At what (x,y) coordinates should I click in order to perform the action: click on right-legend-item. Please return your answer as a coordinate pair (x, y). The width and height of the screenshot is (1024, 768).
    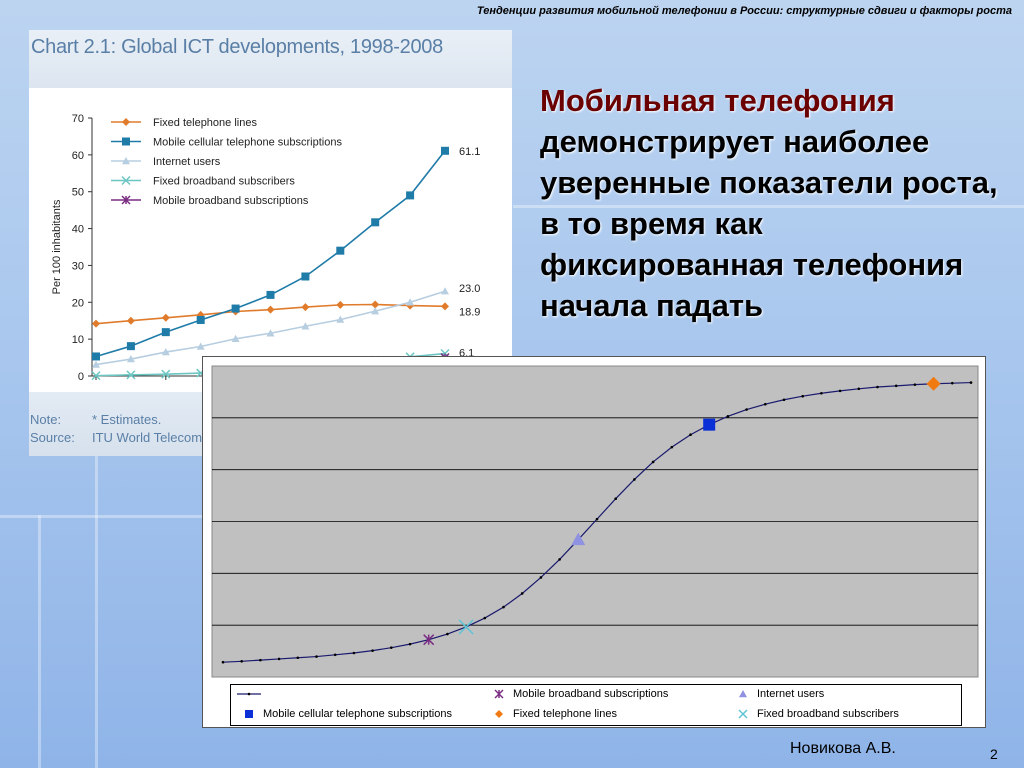
    Looking at the image, I should click on (249, 694).